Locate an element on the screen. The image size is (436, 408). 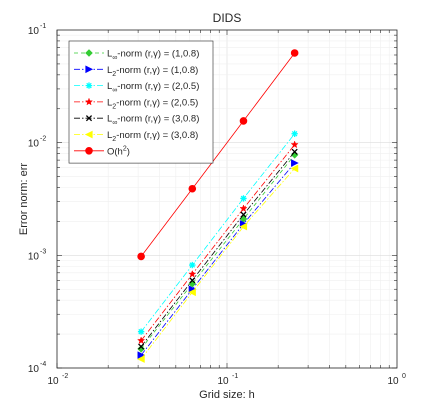
chart-title: DIDS is located at coordinates (227, 18).